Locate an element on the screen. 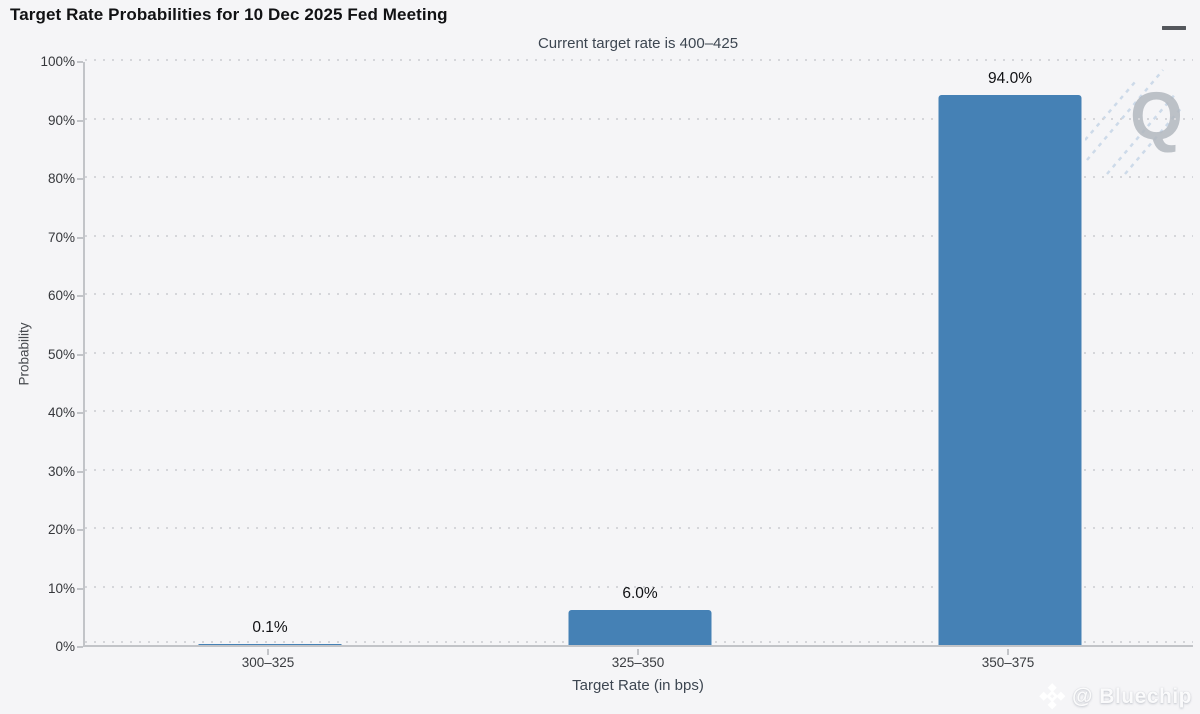  y-tick-label: 100% is located at coordinates (57, 61).